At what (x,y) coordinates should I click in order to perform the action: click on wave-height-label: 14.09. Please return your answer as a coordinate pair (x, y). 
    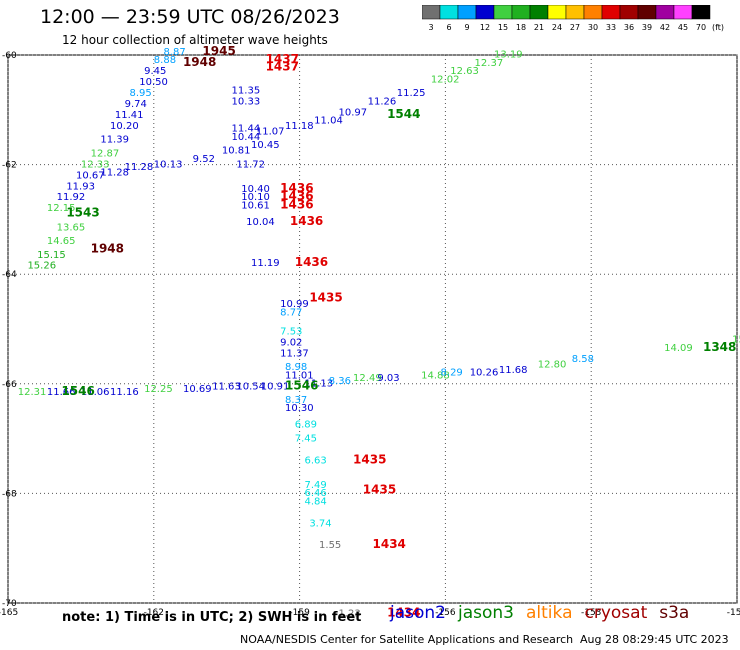
    Looking at the image, I should click on (678, 348).